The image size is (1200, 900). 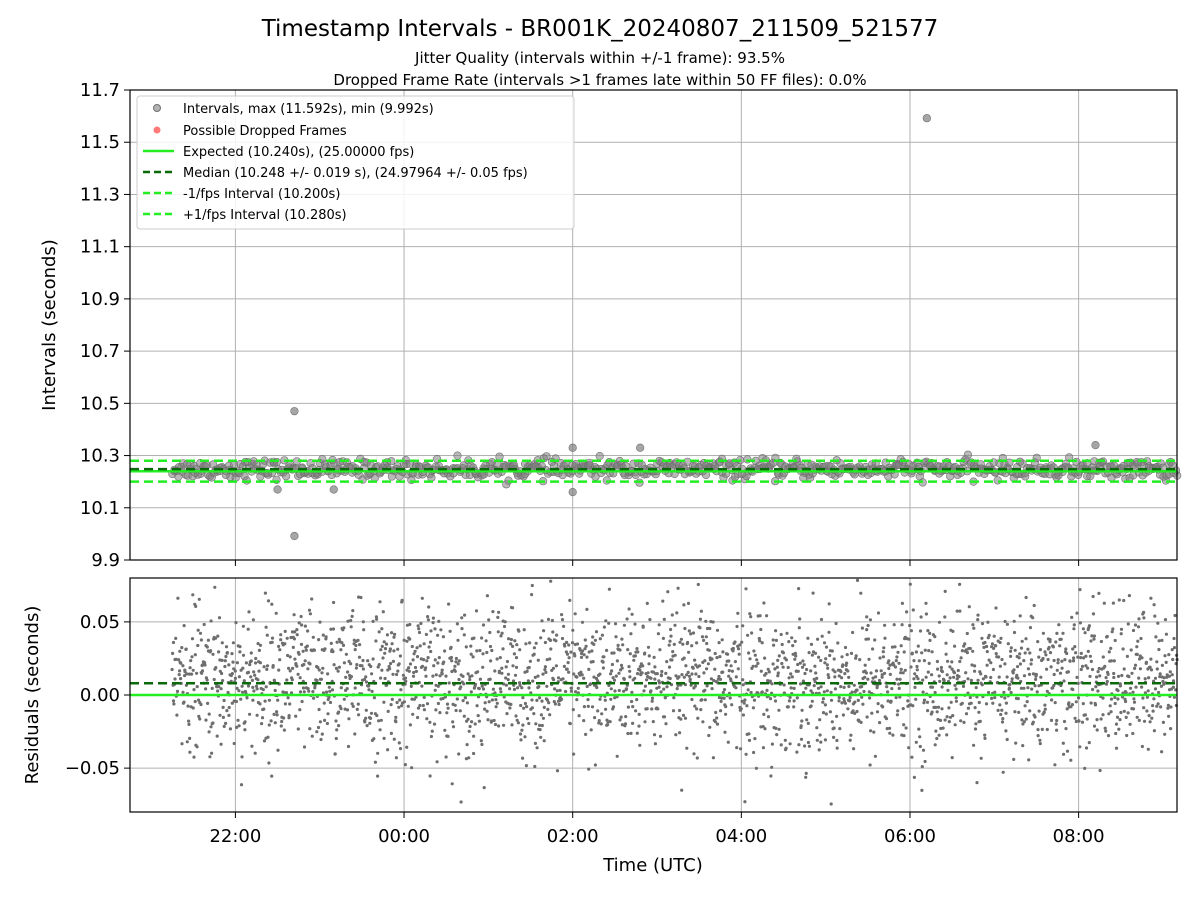 I want to click on interval-outlier-point, so click(x=294, y=536).